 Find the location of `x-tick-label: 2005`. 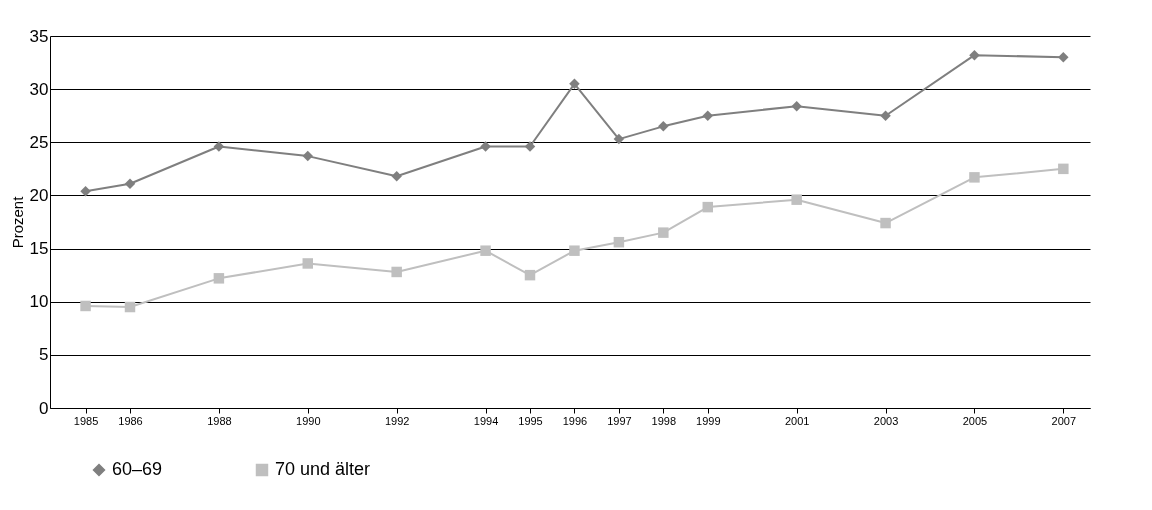

x-tick-label: 2005 is located at coordinates (975, 420).